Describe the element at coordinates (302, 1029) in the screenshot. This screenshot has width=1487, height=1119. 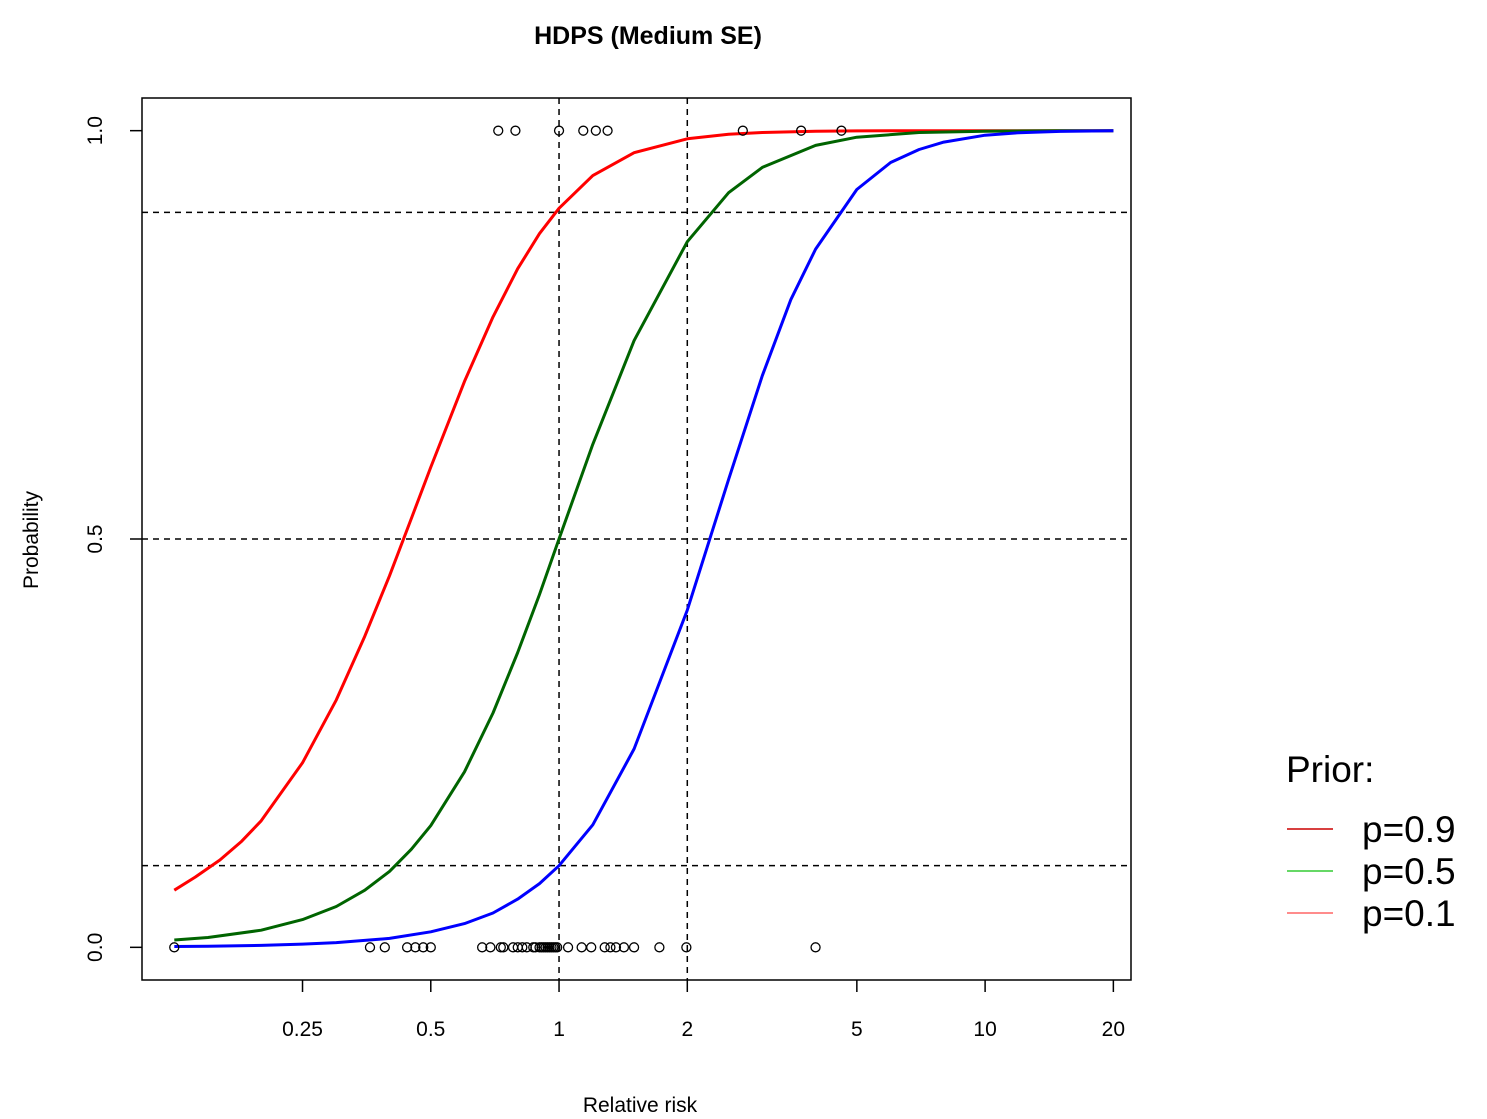
I see `x-tick-label: 0.25` at that location.